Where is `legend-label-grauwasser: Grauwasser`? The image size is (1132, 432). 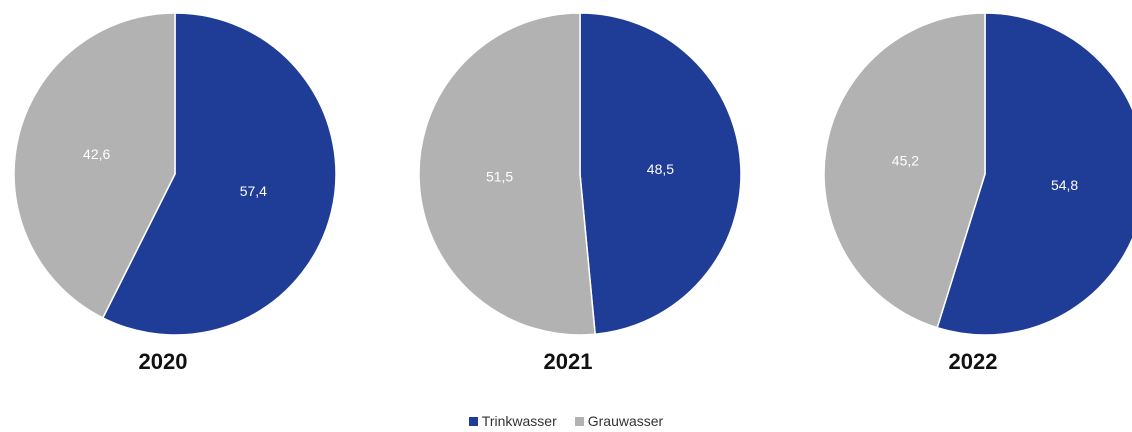
legend-label-grauwasser: Grauwasser is located at coordinates (625, 421).